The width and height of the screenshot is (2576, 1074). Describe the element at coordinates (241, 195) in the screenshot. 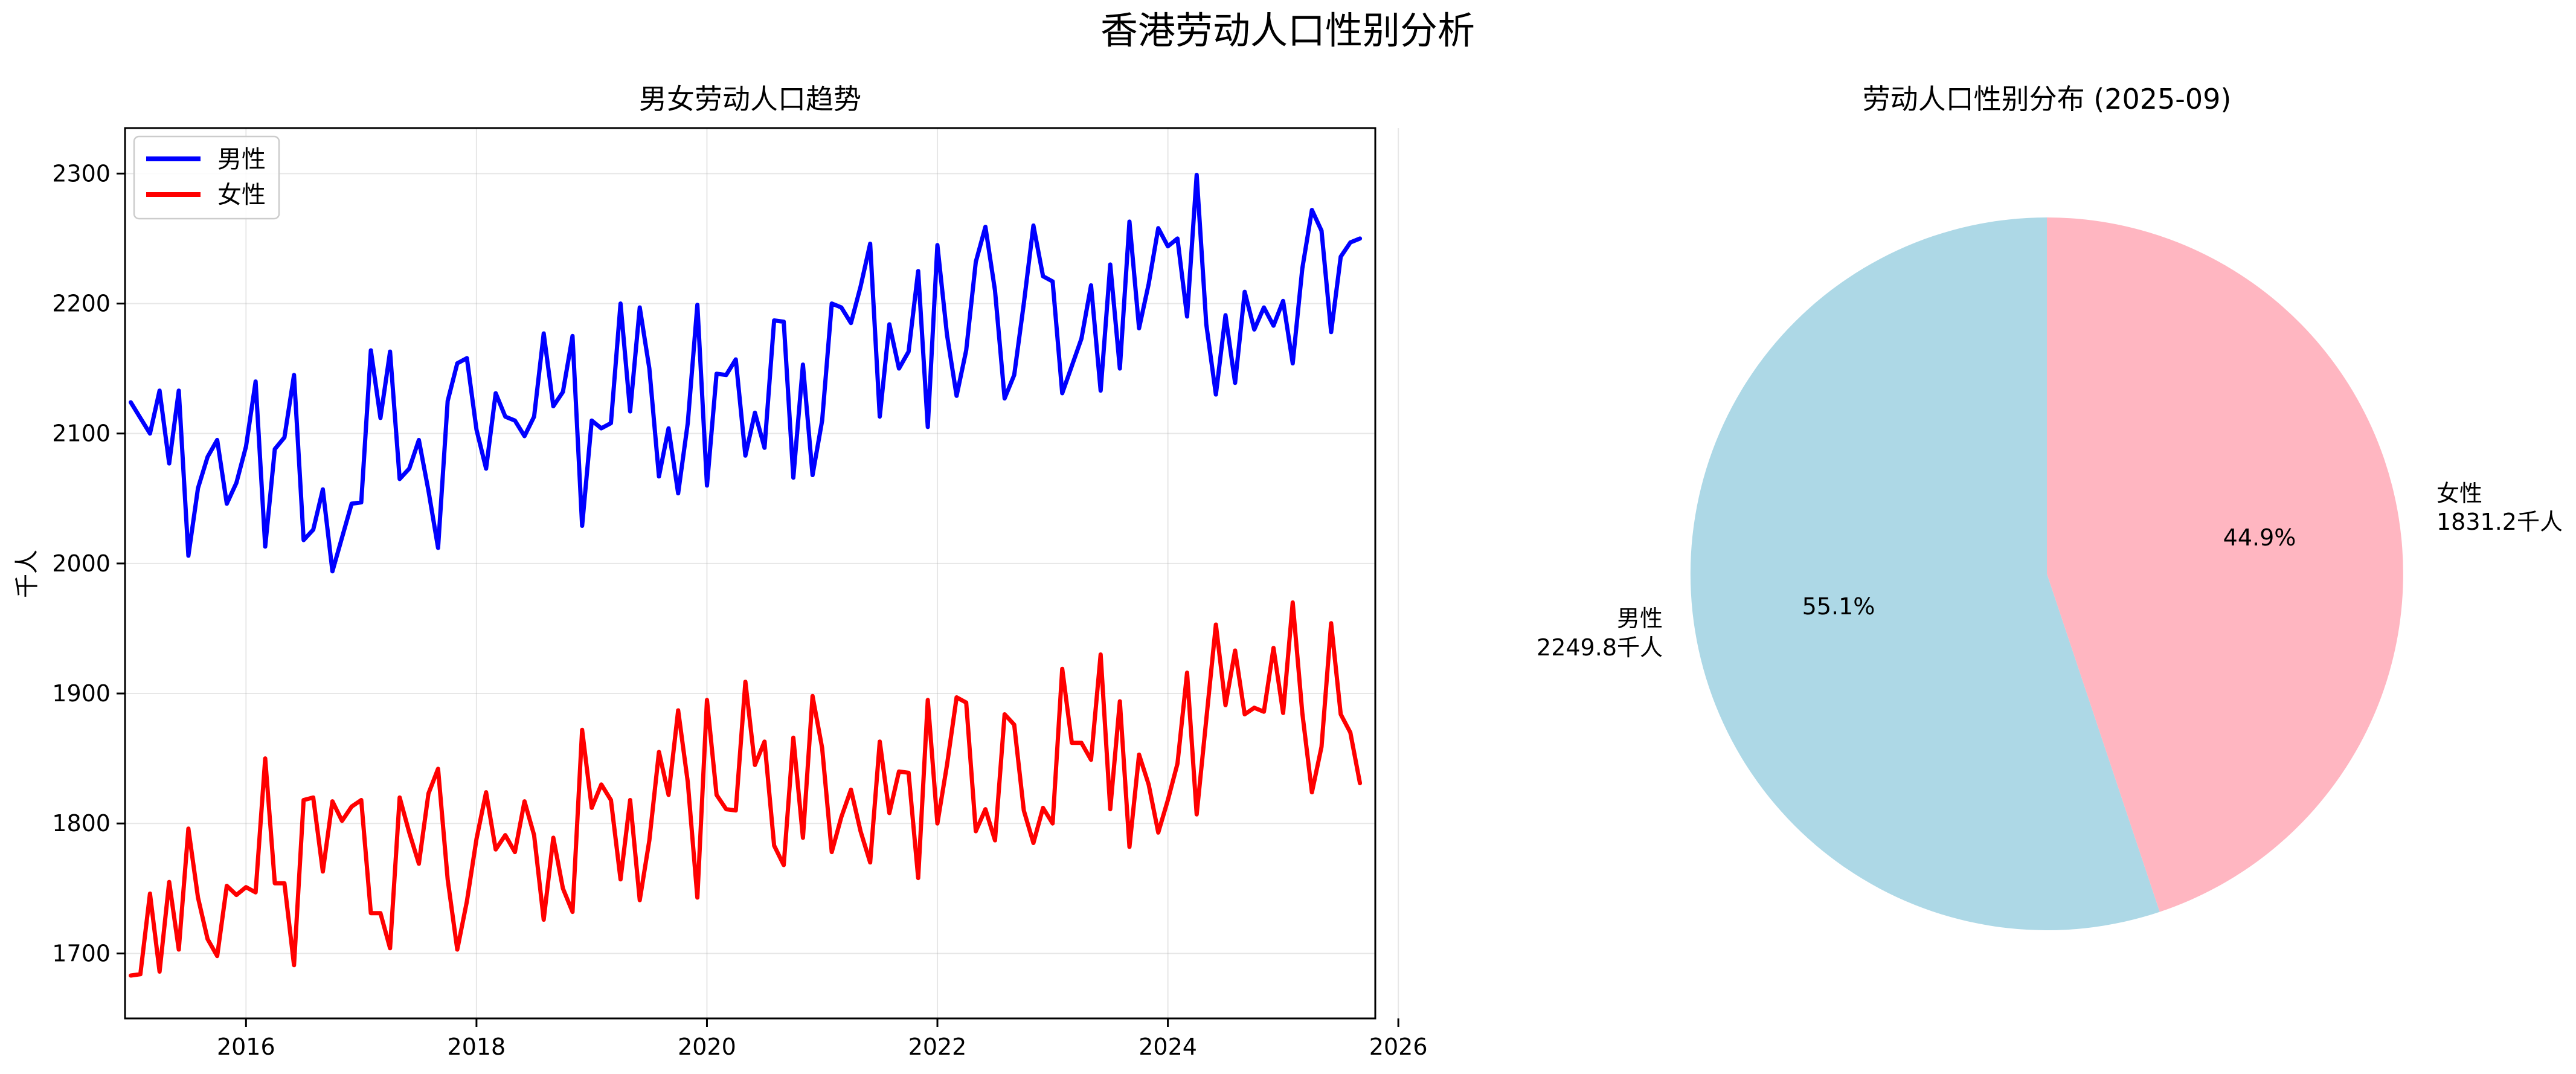

I see `legend-label-female: 女性` at that location.